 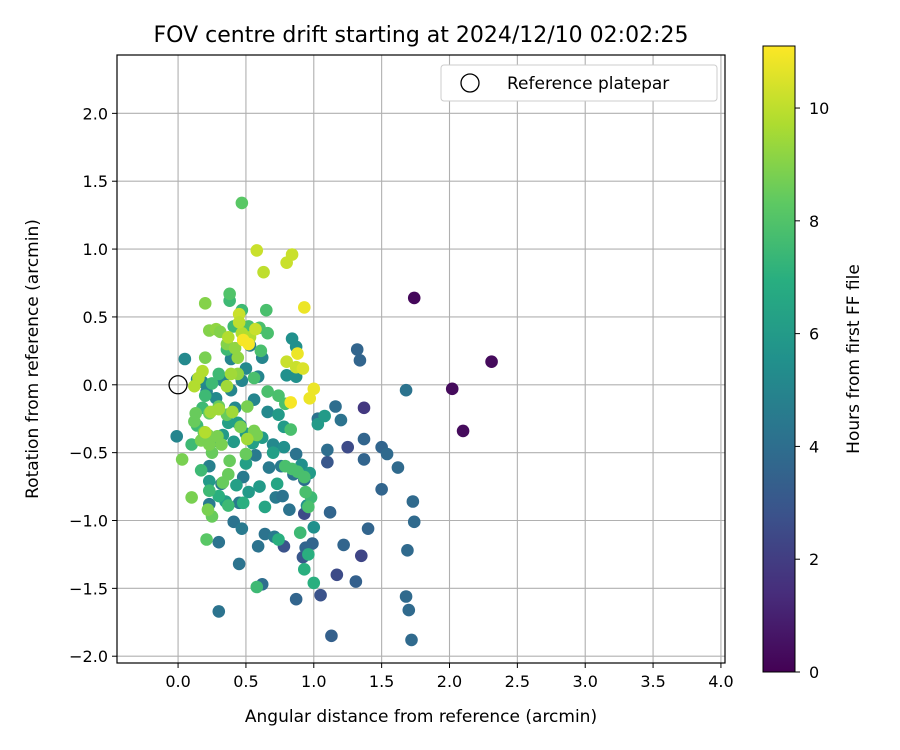 What do you see at coordinates (88, 521) in the screenshot?
I see `y-tick-label: −1.0` at bounding box center [88, 521].